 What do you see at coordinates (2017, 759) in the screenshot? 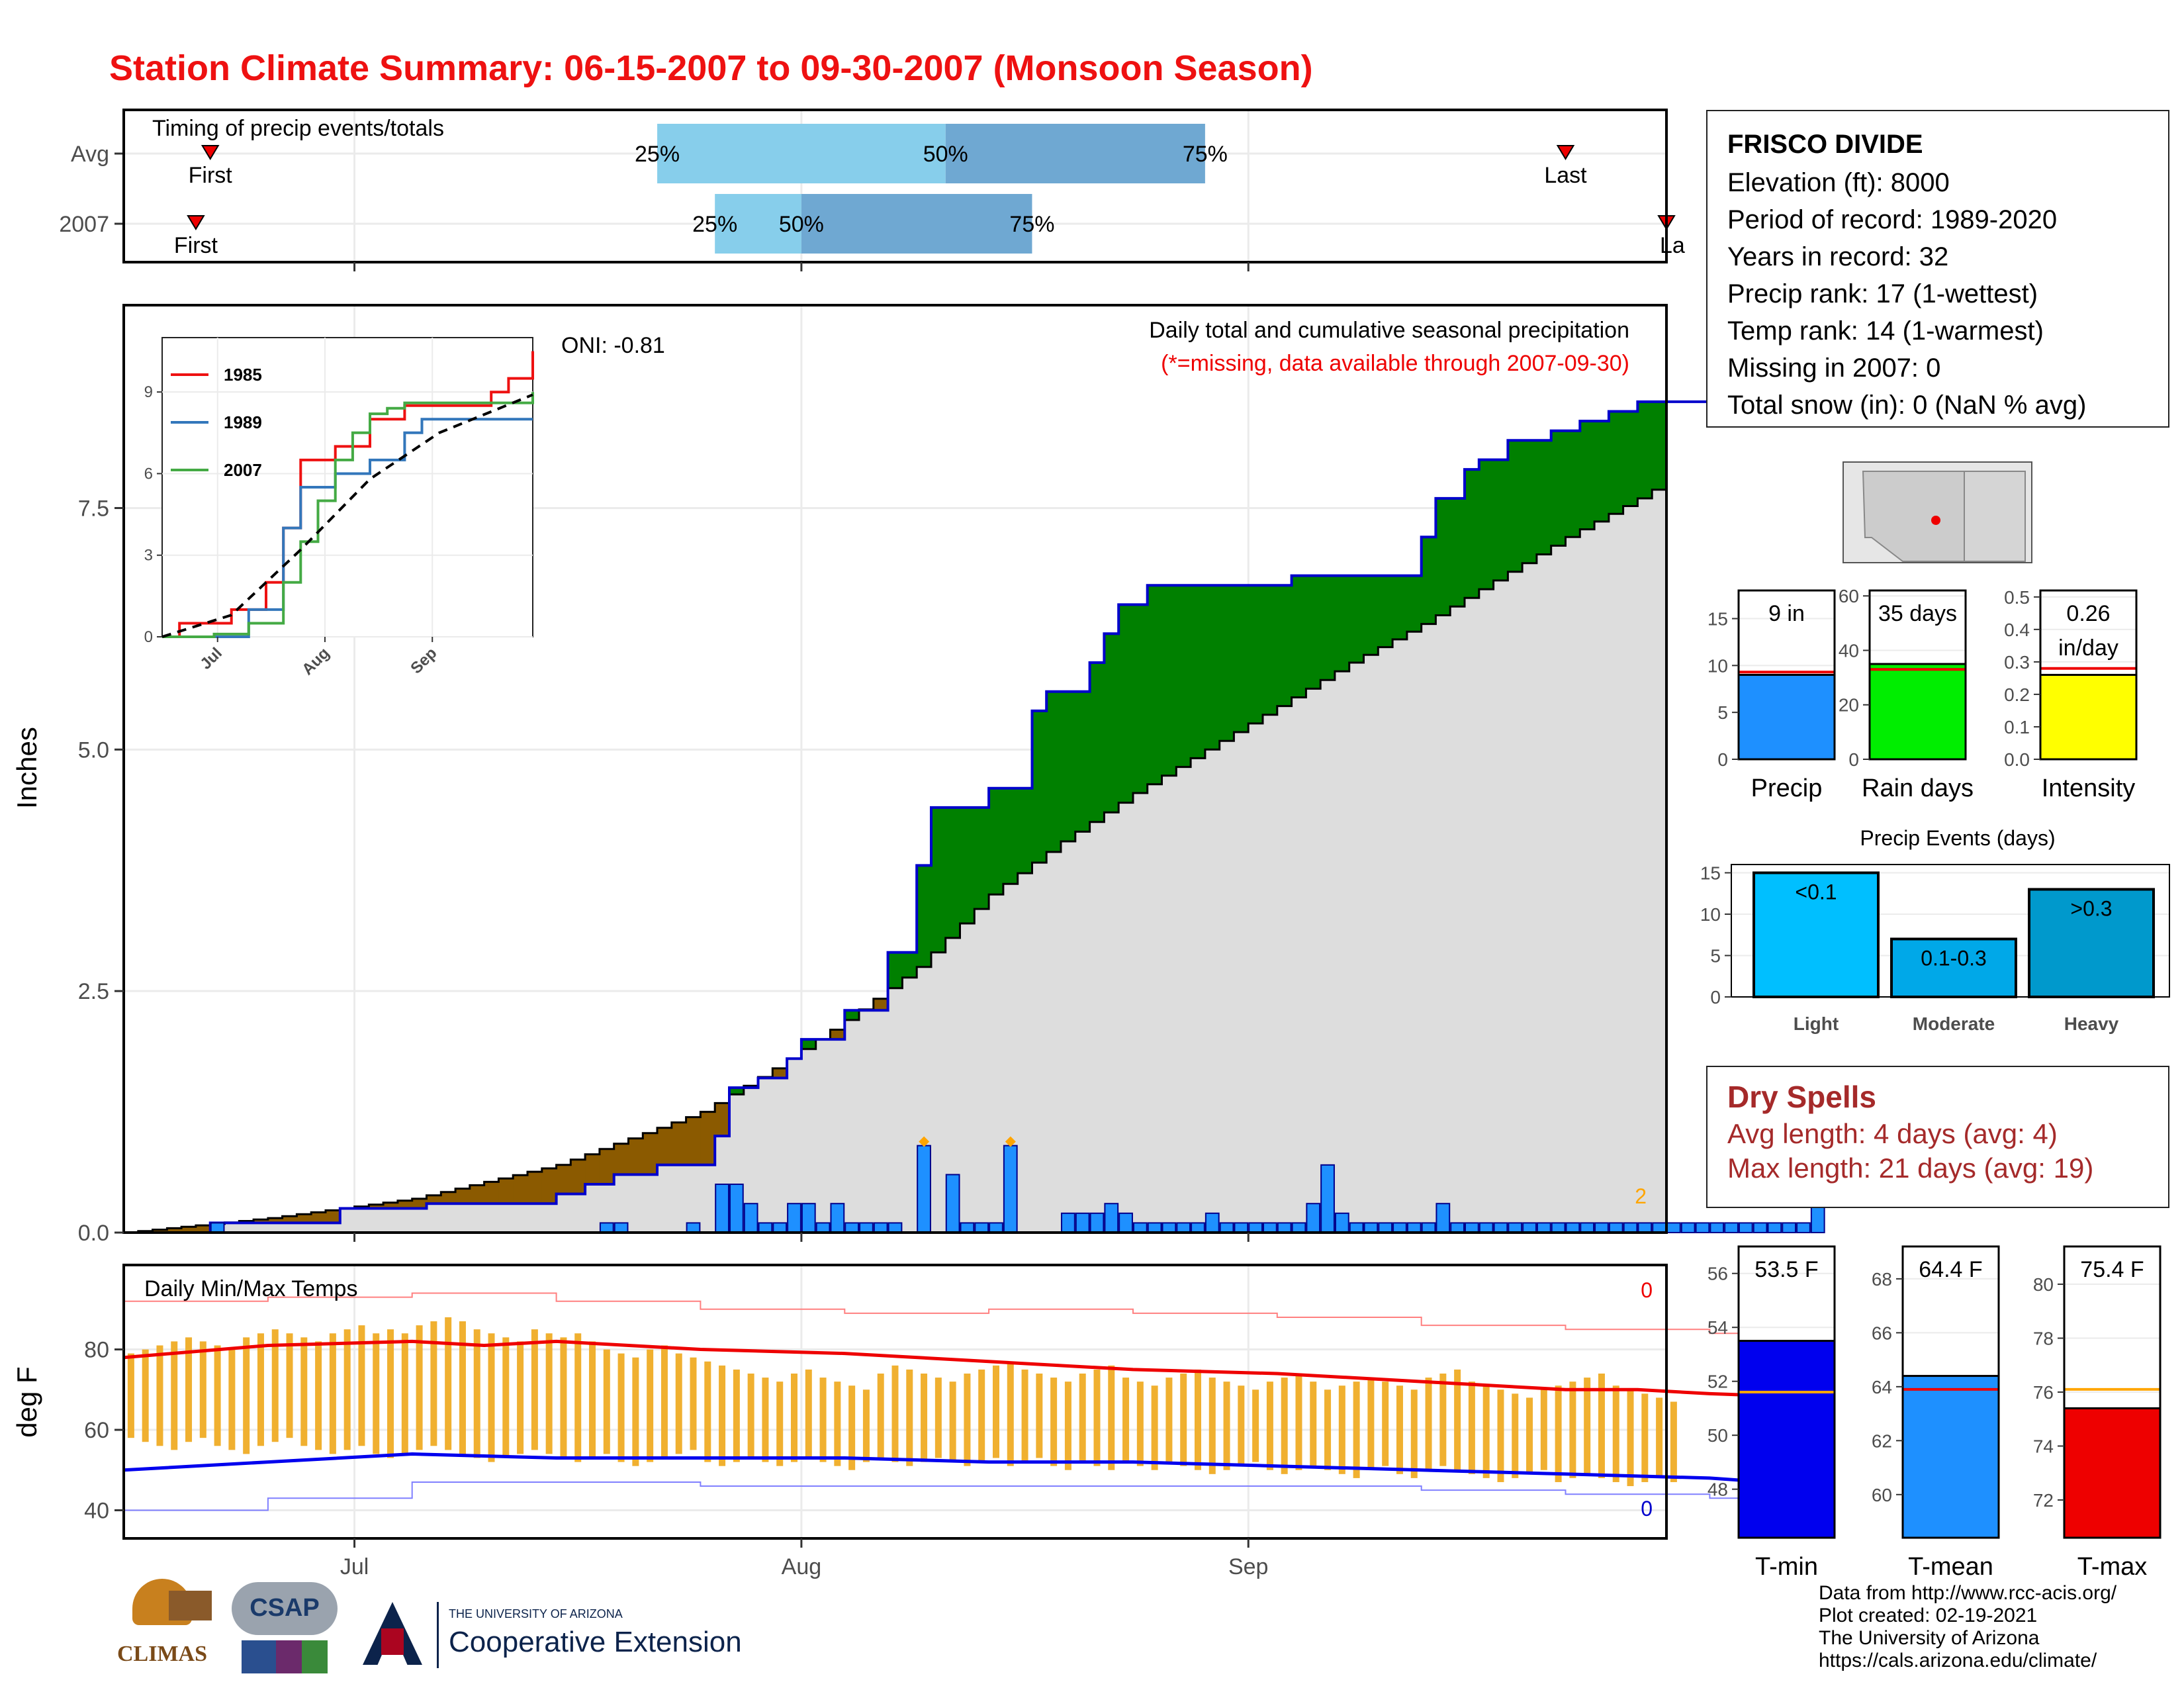
I see `intensity-box-y-tick-label: 0.0` at bounding box center [2017, 759].